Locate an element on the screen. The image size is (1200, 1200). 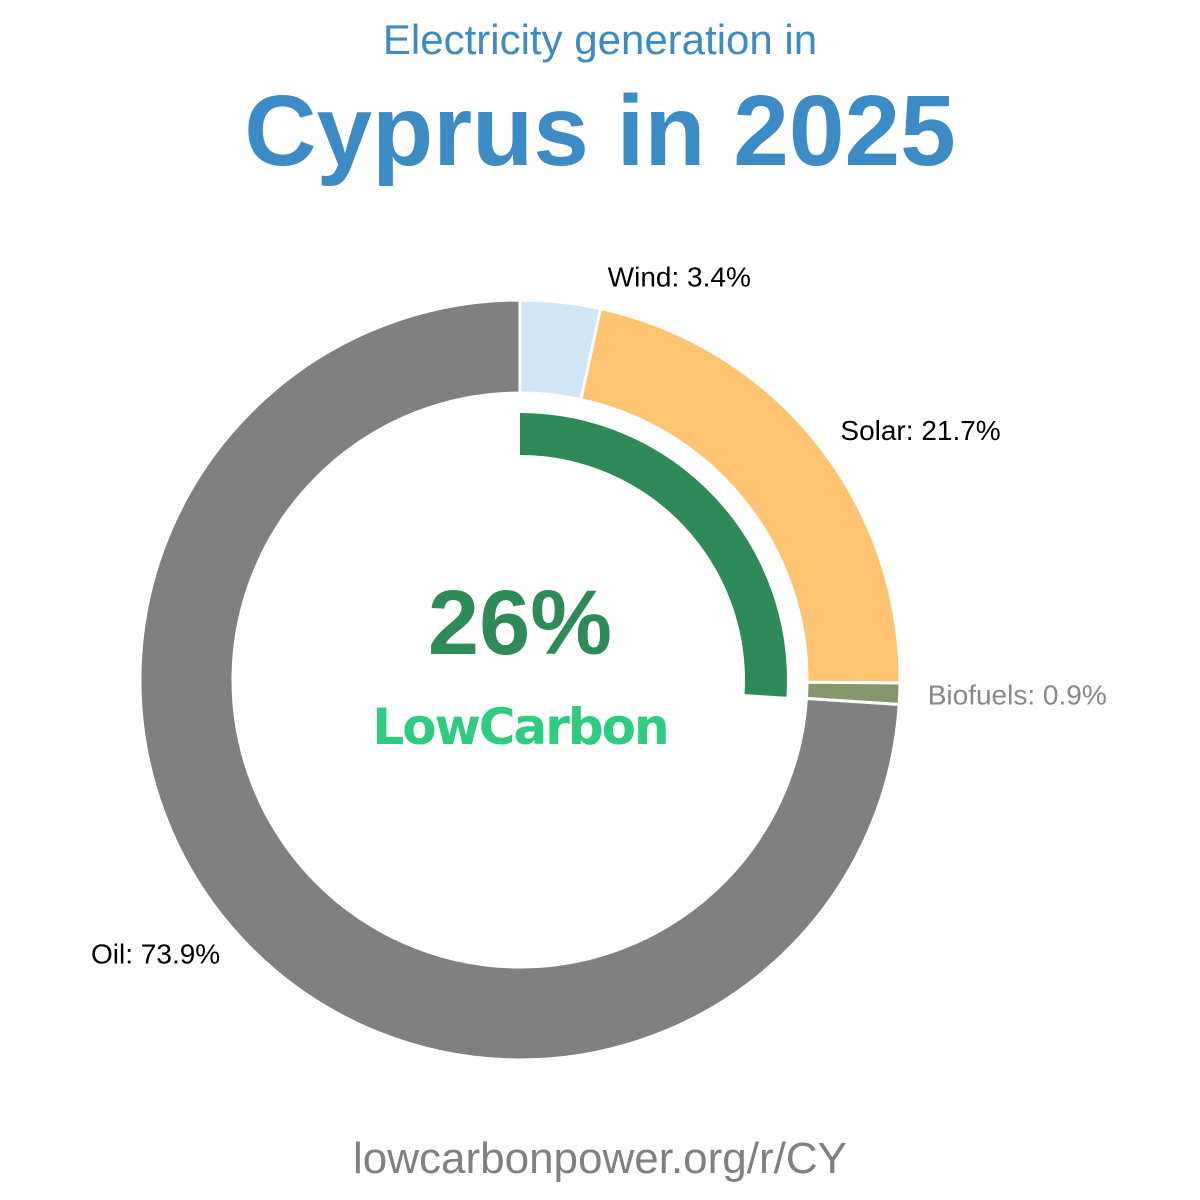
chart-title: Cyprus in 2025 is located at coordinates (600, 131).